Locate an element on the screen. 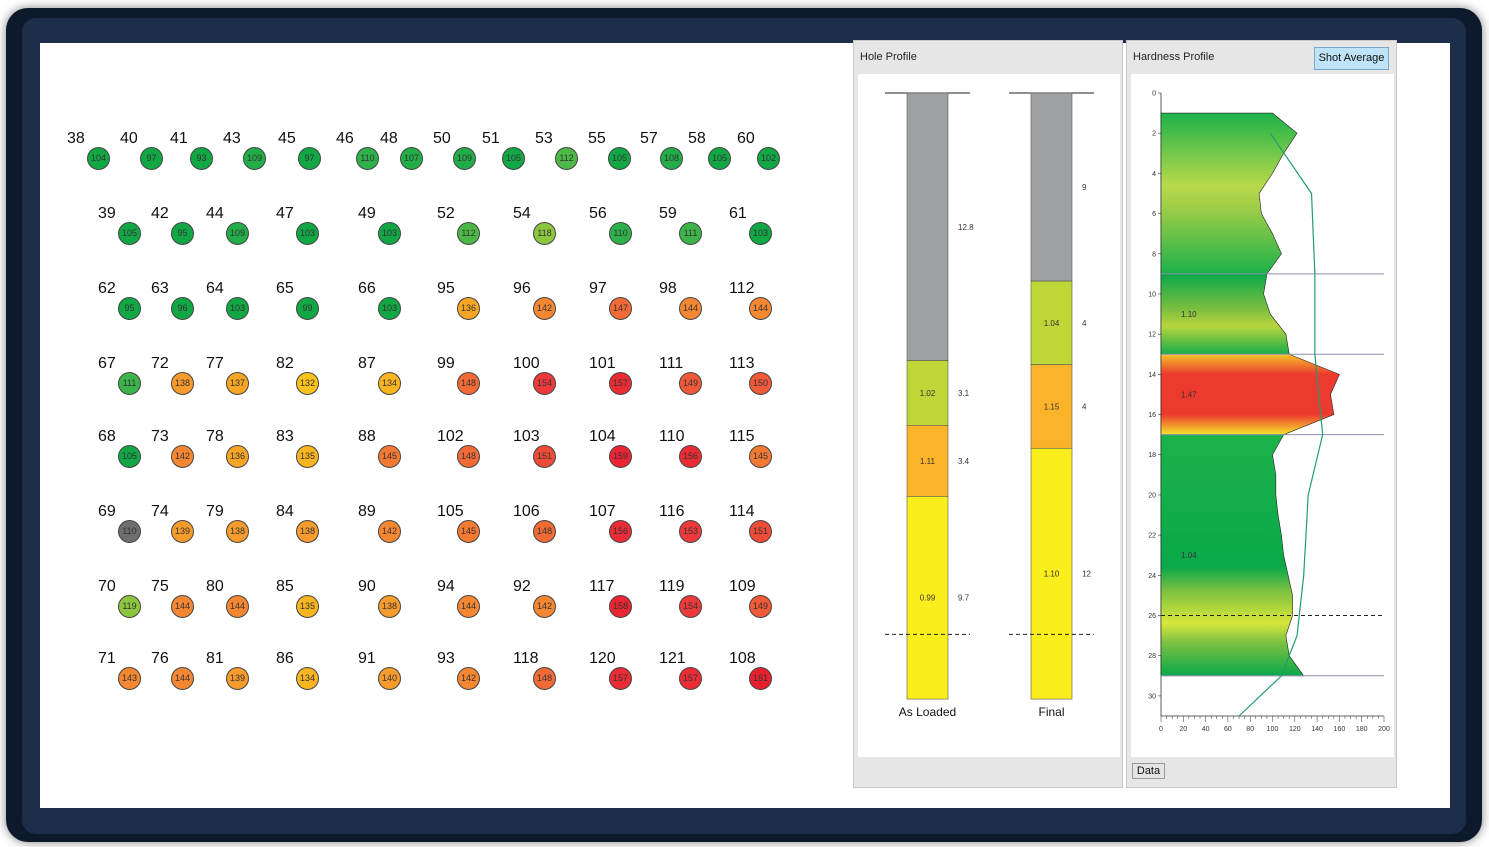  hole-id-label: 89 is located at coordinates (367, 511).